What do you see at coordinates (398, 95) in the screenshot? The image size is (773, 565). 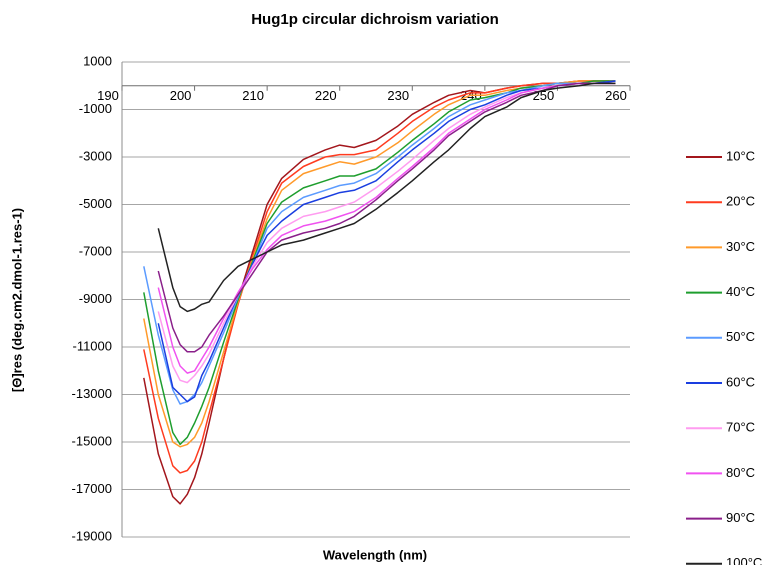 I see `x-tick-label: 230` at bounding box center [398, 95].